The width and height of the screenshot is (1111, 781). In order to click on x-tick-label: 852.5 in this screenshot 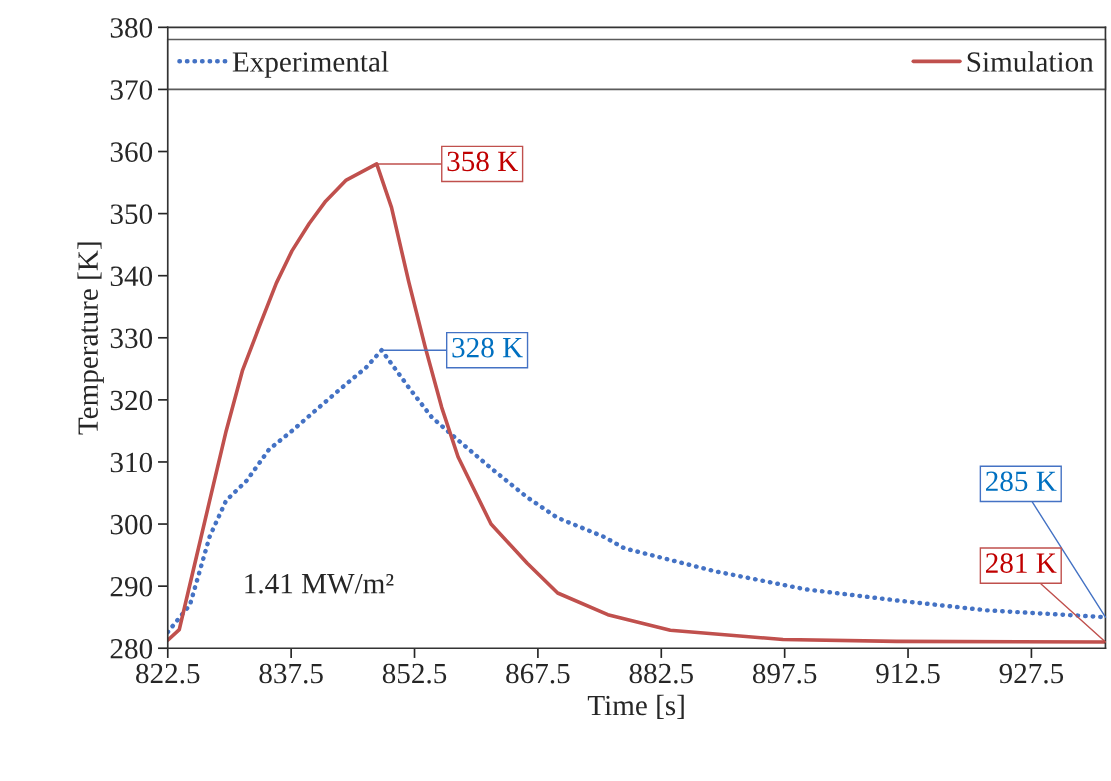, I will do `click(414, 673)`.